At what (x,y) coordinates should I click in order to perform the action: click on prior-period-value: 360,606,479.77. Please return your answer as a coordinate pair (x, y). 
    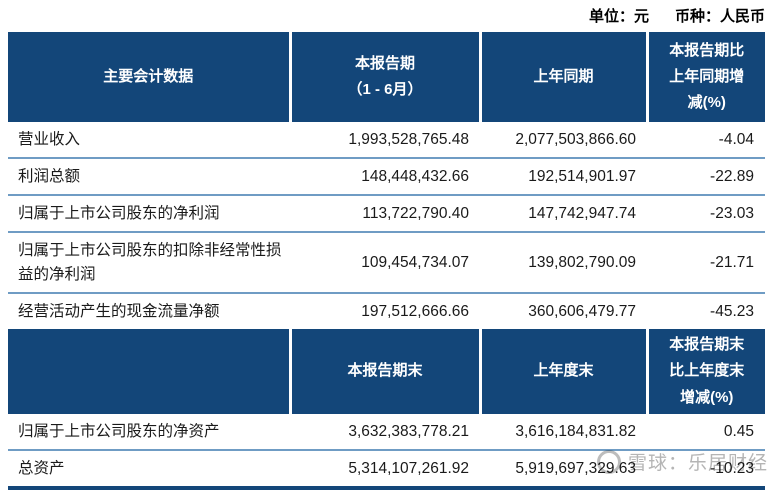
    Looking at the image, I should click on (582, 311).